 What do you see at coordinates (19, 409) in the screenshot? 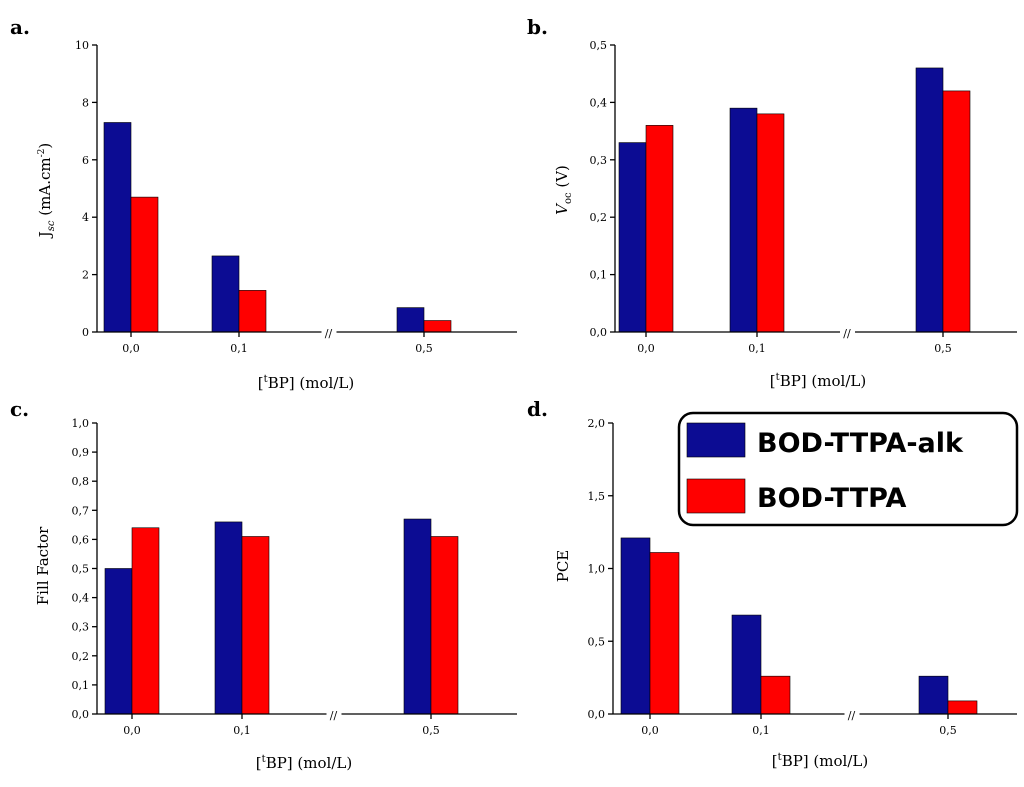
I see `panel-c-label: c.` at bounding box center [19, 409].